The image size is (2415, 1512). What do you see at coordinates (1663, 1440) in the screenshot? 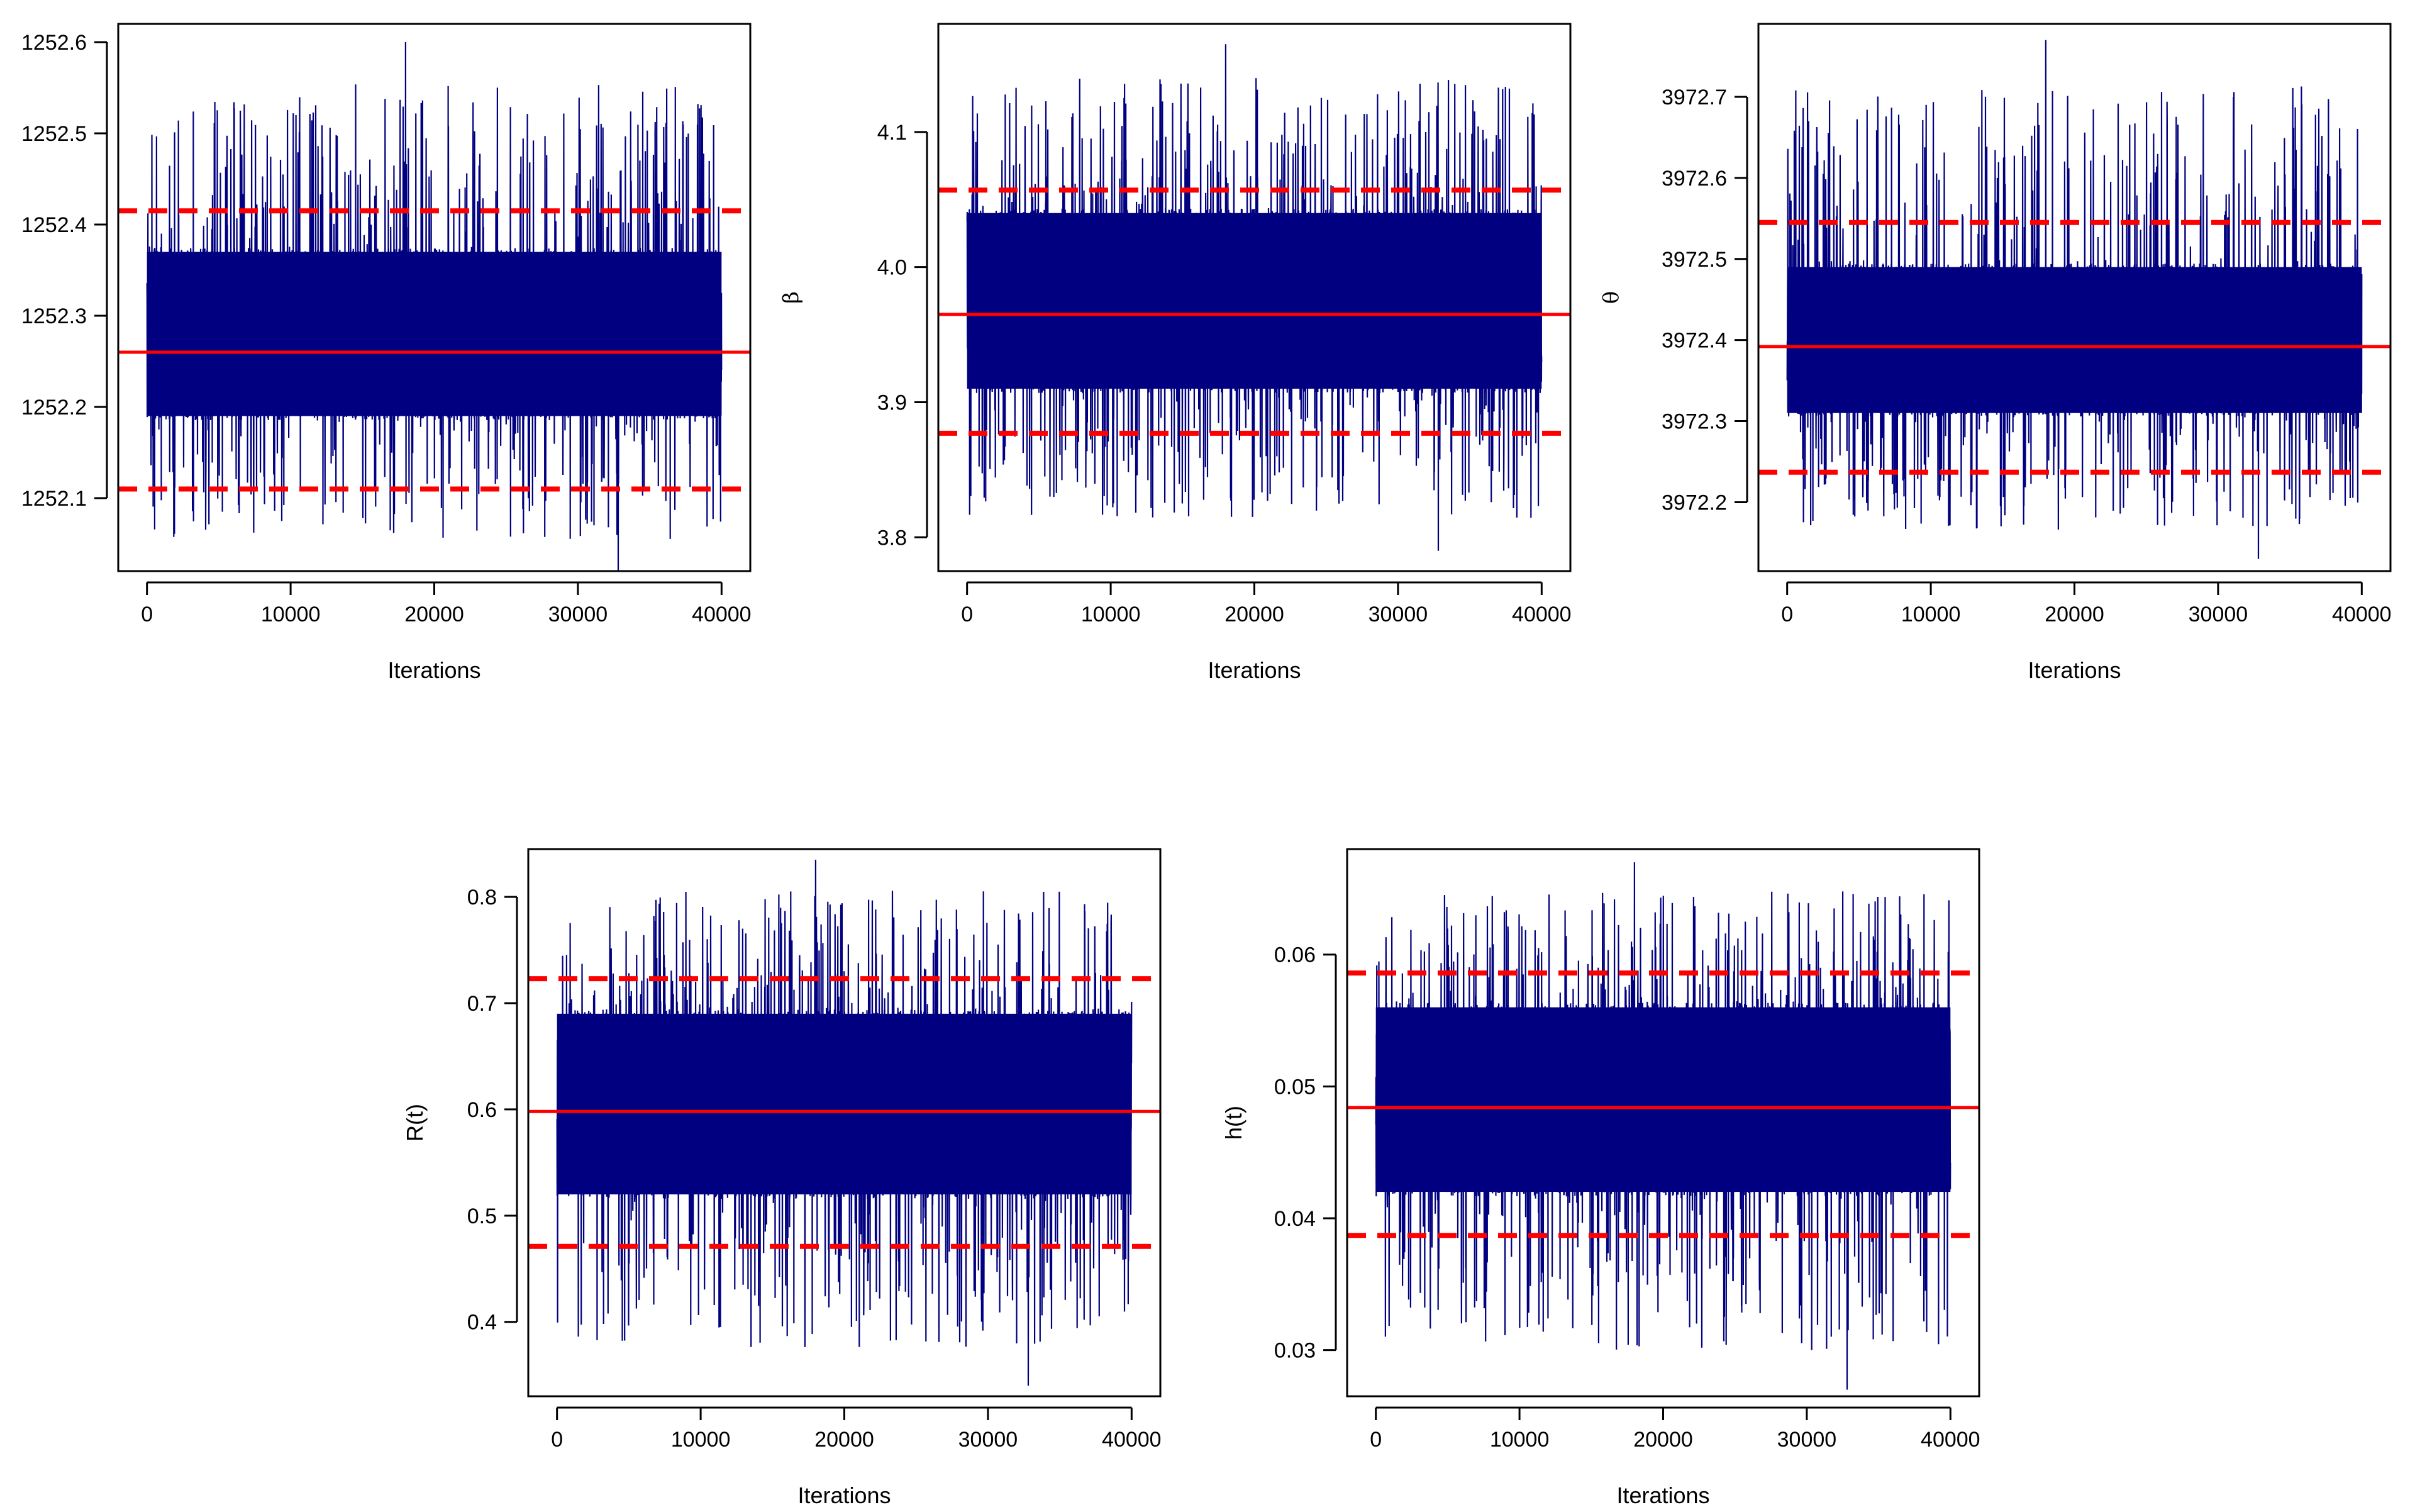
I see `hazard-trace-x-tick-label: 20000` at bounding box center [1663, 1440].